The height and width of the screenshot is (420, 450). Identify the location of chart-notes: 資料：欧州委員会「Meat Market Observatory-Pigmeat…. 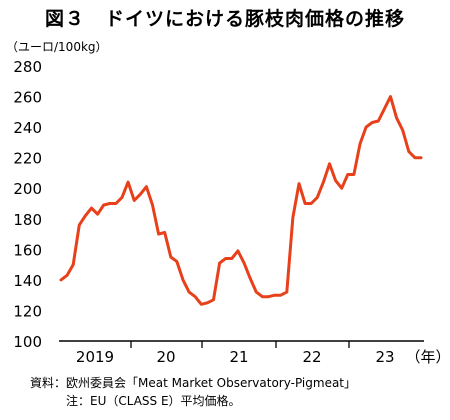
(193, 392).